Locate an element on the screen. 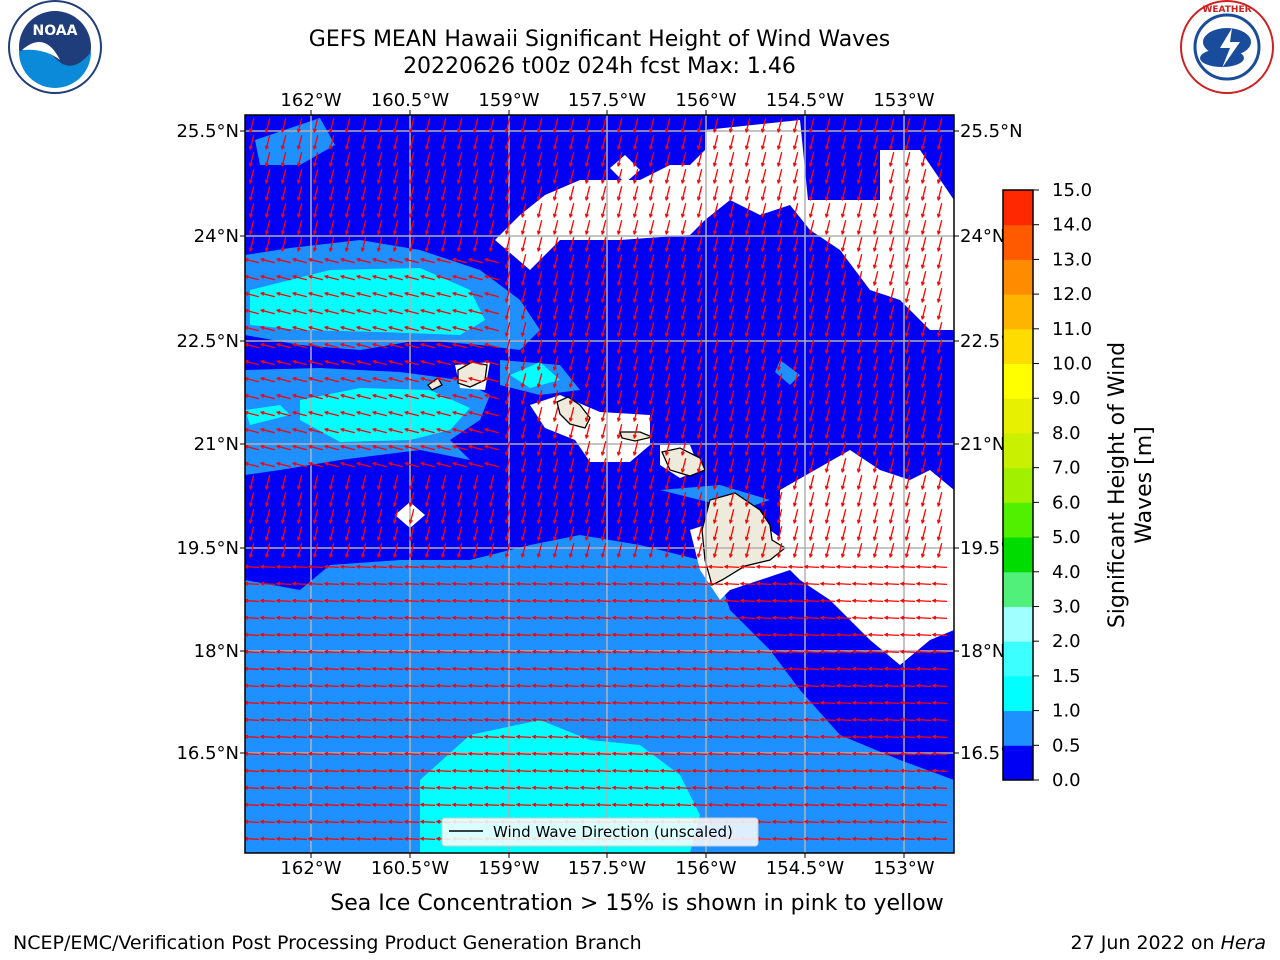 Image resolution: width=1280 pixels, height=960 pixels. lon-label-bottom: 153°W is located at coordinates (903, 868).